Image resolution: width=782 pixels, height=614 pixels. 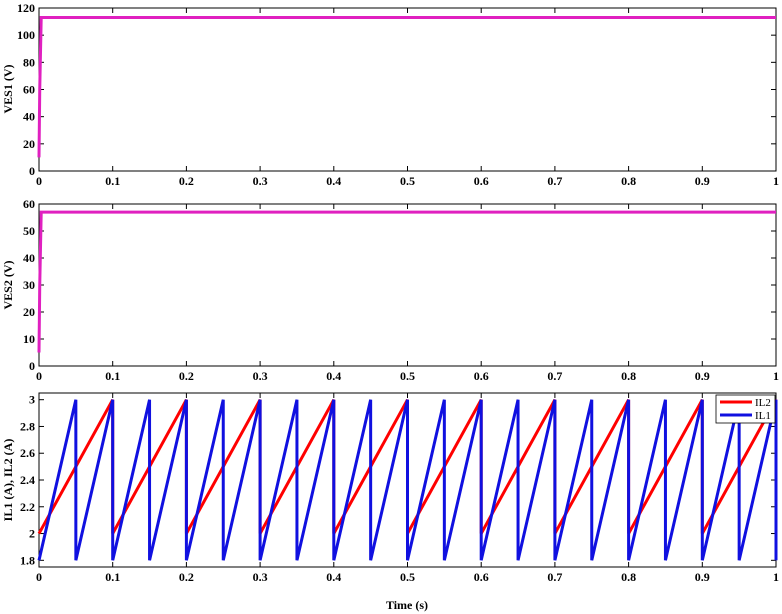 I want to click on y-tick-label: 1.8, so click(x=27, y=560).